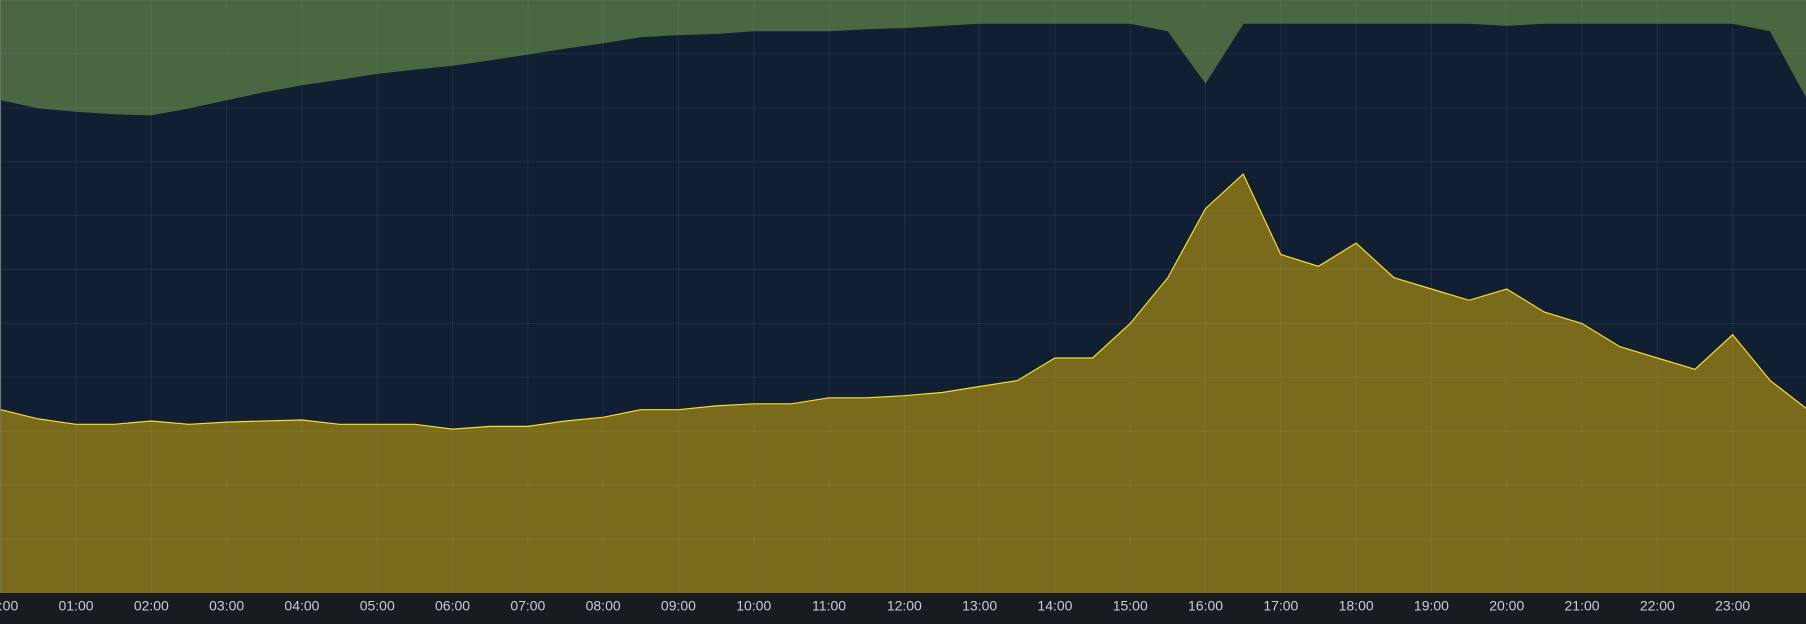 The height and width of the screenshot is (624, 1806). I want to click on x-tick-label: 04:00, so click(301, 606).